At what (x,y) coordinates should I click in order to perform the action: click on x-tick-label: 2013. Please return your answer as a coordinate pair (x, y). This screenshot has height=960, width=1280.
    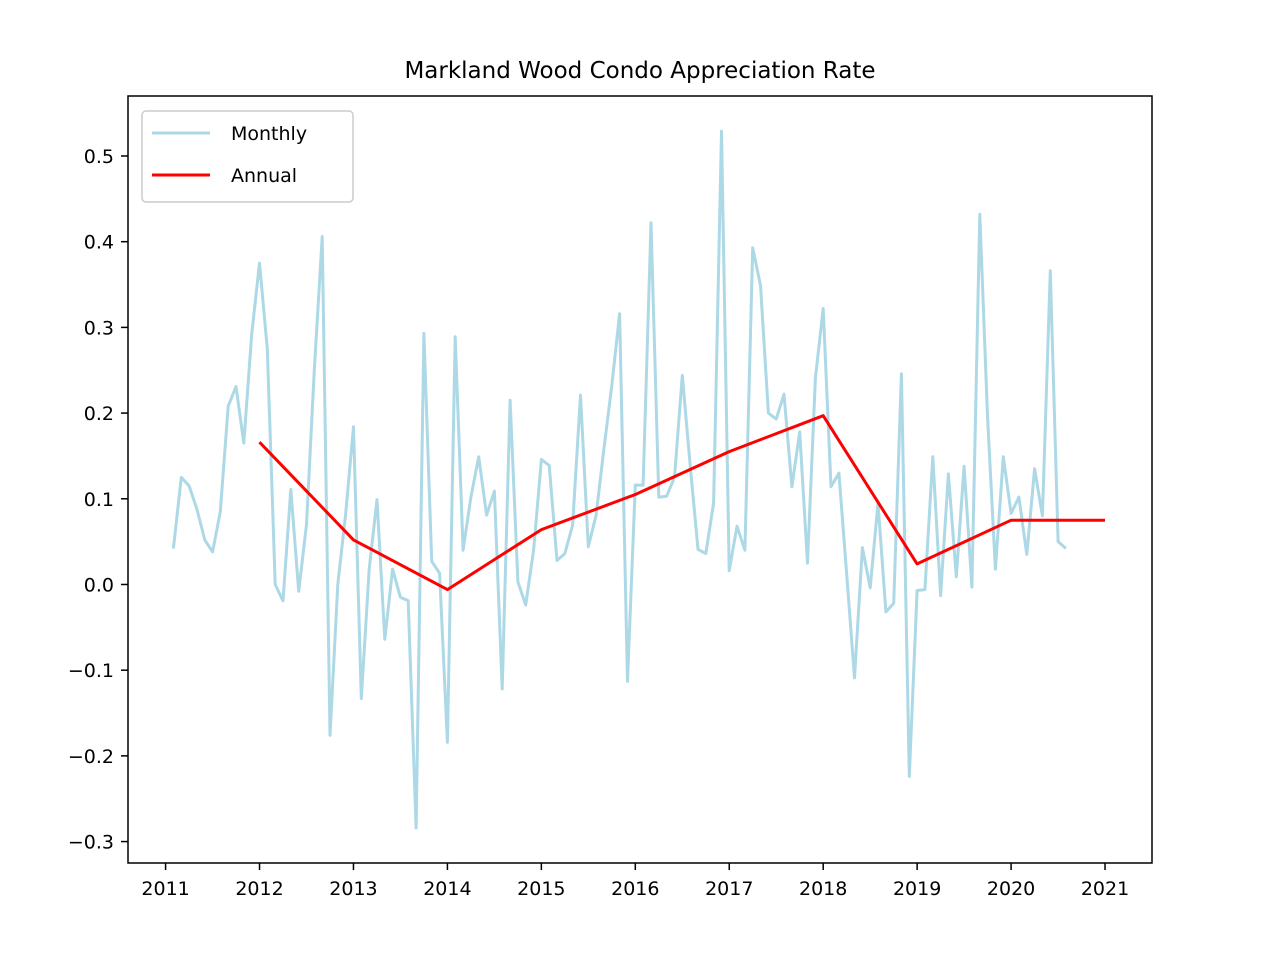
    Looking at the image, I should click on (353, 889).